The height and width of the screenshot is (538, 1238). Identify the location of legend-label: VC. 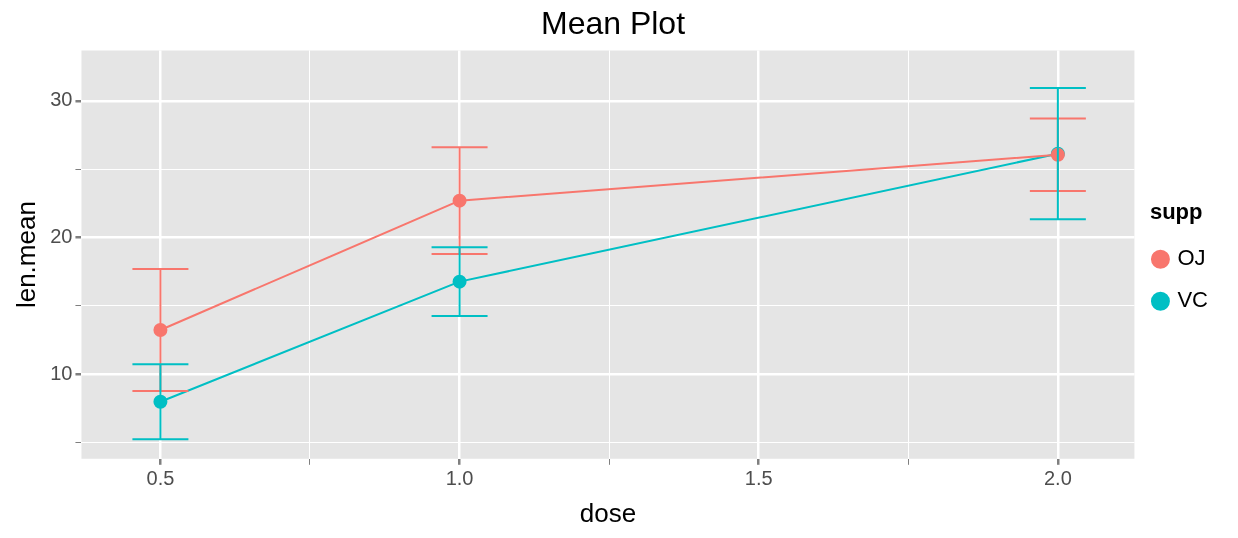
(1193, 300).